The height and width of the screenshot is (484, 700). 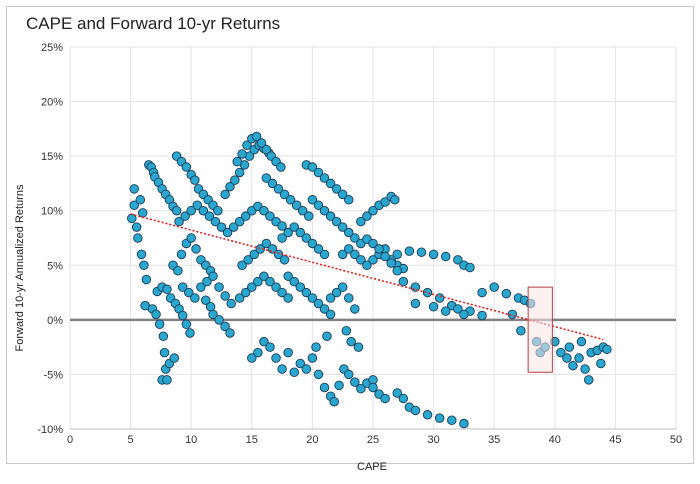 I want to click on x-tick-label: 20, so click(x=312, y=440).